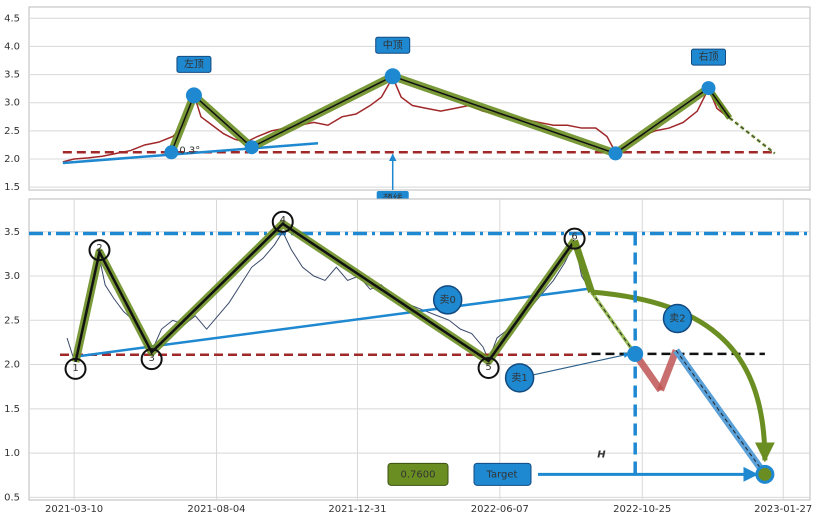 The image size is (817, 520). I want to click on height-label: H, so click(601, 454).